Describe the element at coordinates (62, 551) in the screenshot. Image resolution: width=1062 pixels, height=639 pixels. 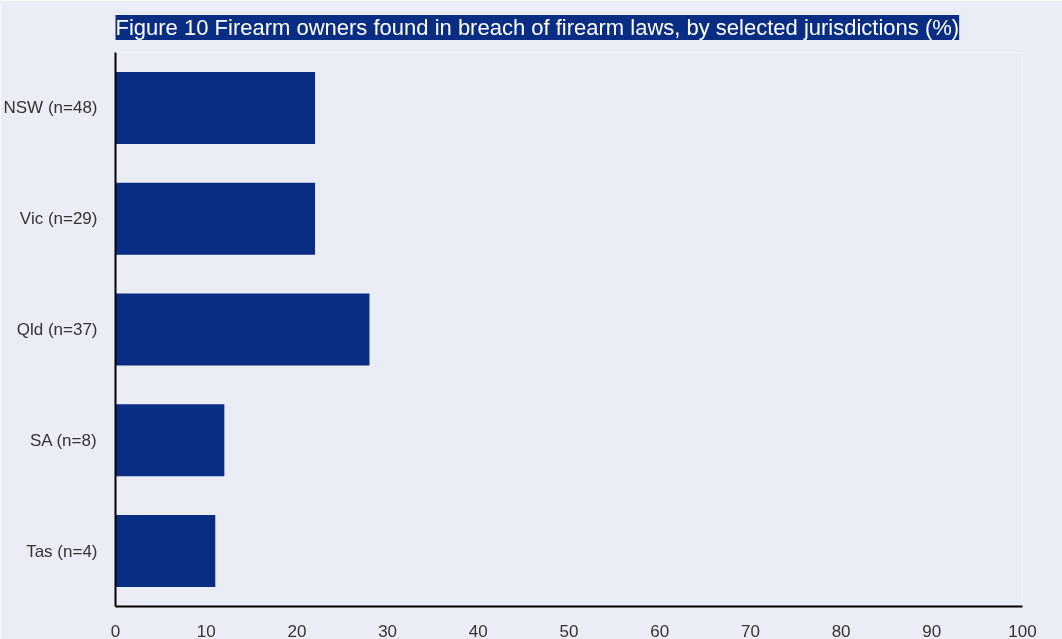
I see `y-tick-label: Tas (n=4)` at that location.